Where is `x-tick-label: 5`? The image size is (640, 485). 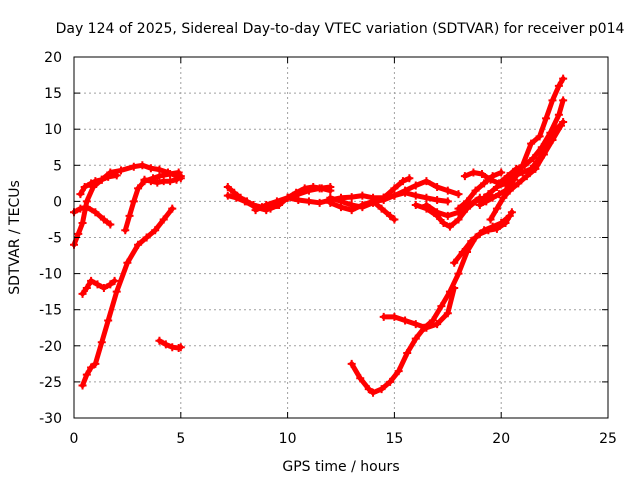
x-tick-label: 5 is located at coordinates (180, 439).